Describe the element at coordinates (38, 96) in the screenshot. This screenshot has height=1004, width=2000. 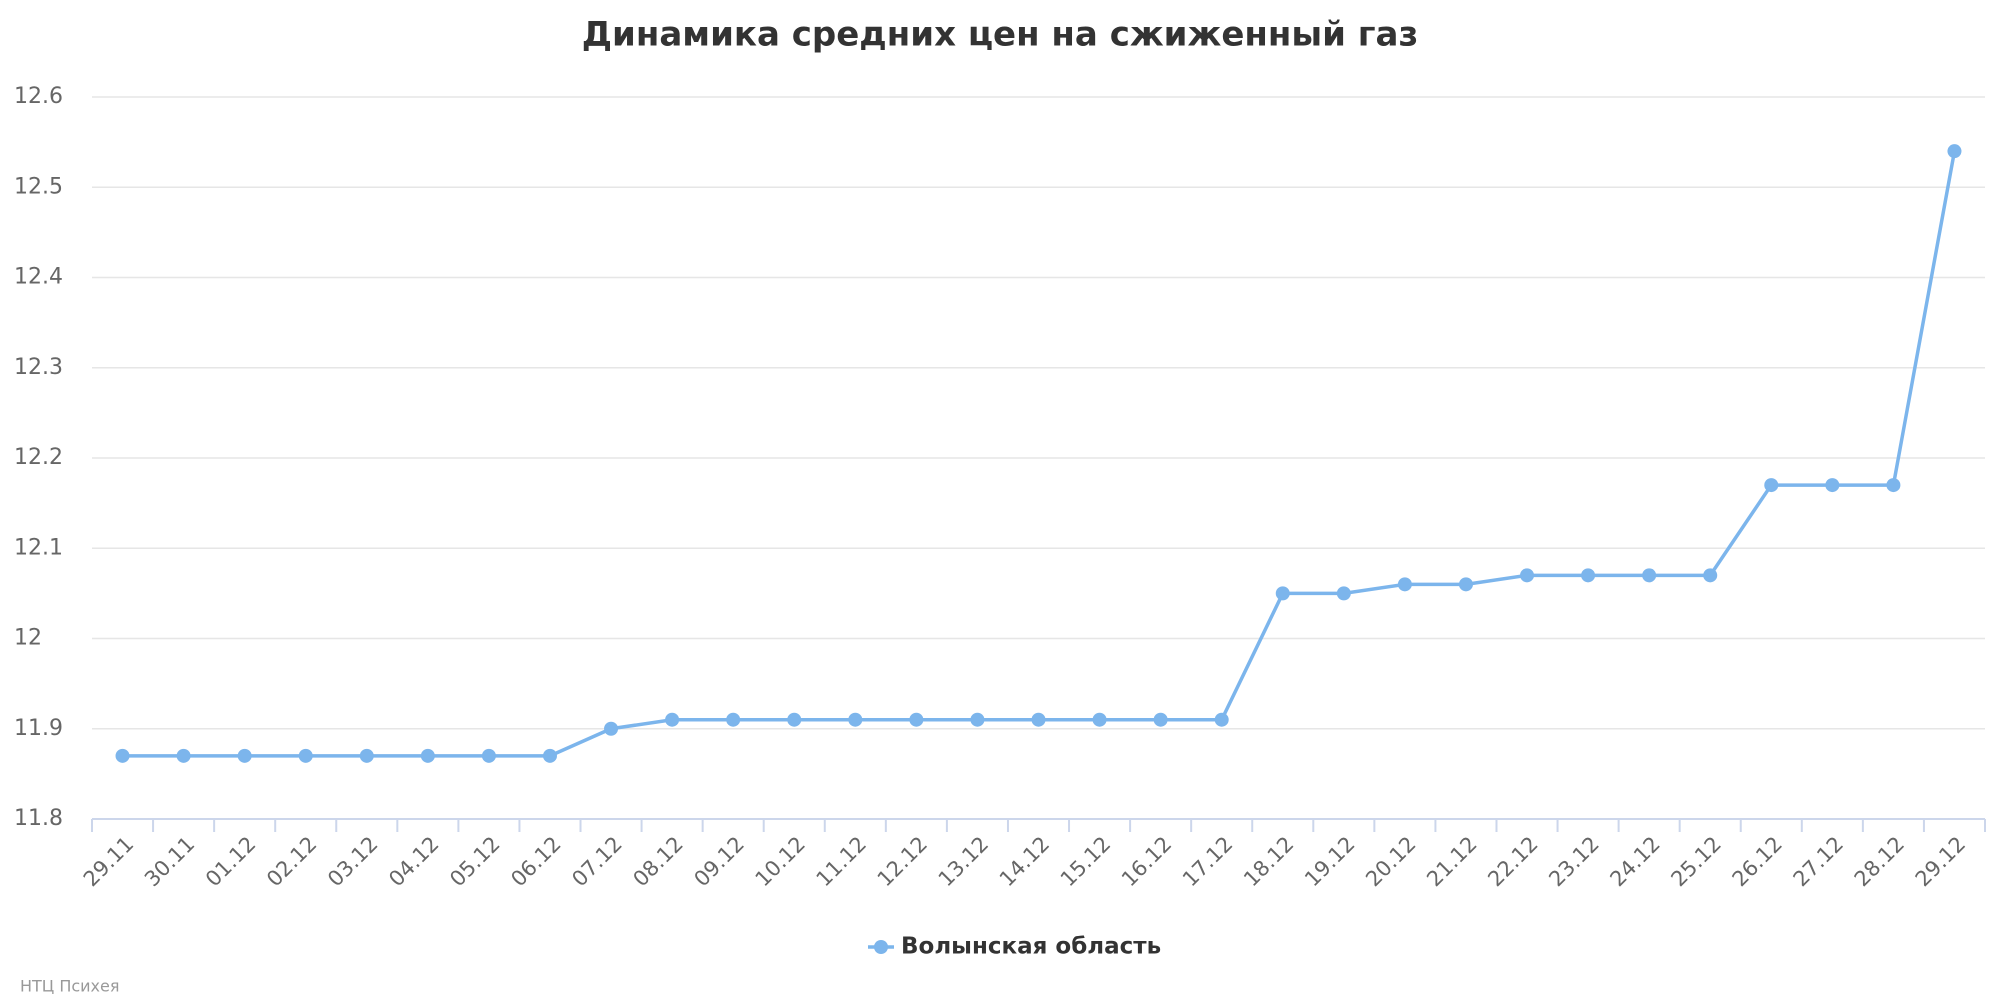
I see `y-tick-label: 12.6` at that location.